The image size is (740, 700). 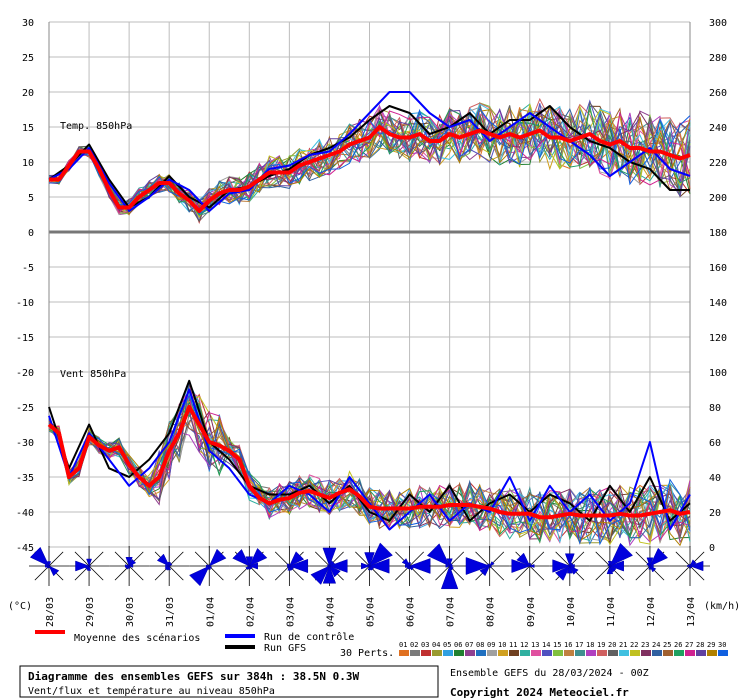 What do you see at coordinates (656, 645) in the screenshot?
I see `pert-id-label: 24` at bounding box center [656, 645].